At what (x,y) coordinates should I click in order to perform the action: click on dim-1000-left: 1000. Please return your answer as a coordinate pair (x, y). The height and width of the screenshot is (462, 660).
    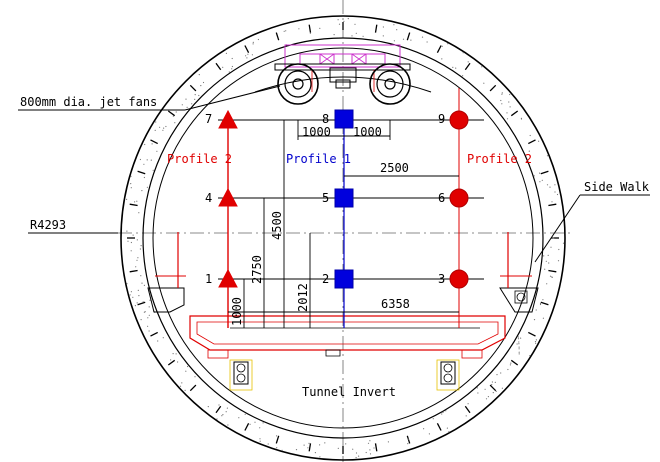
    Looking at the image, I should click on (316, 132).